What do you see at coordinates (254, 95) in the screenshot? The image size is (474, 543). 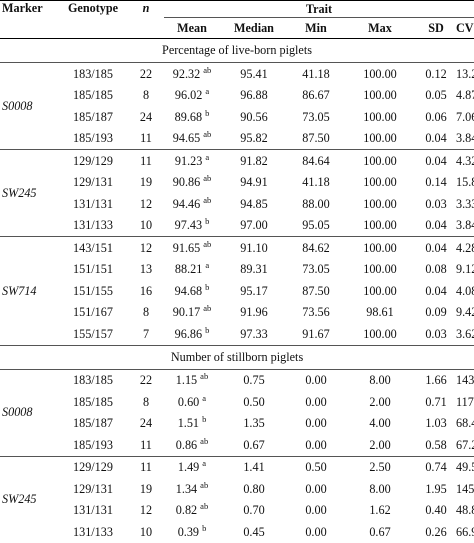 I see `median-cell: 96.88` at bounding box center [254, 95].